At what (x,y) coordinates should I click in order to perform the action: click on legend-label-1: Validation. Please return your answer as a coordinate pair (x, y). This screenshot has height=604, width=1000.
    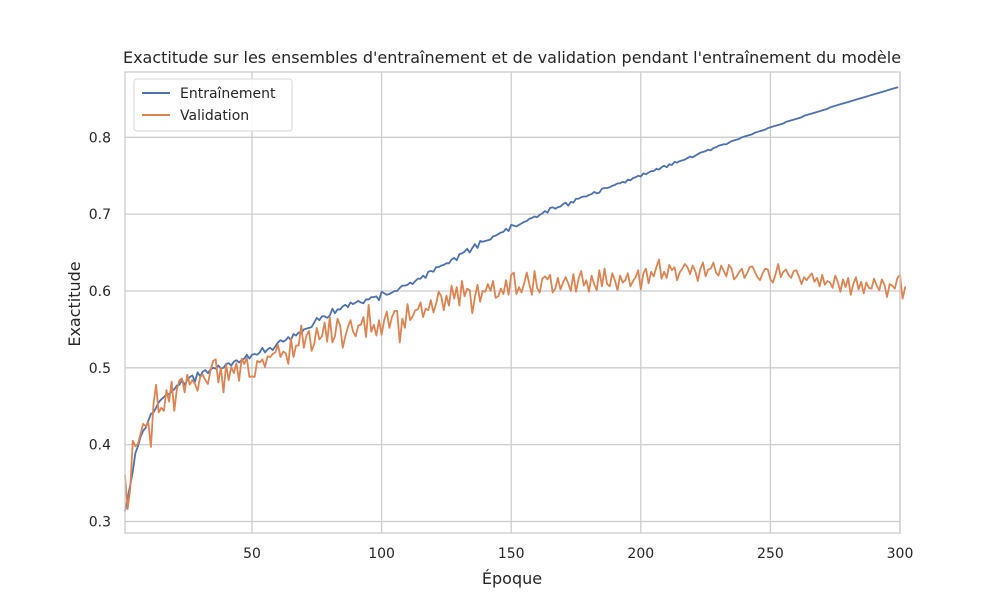
    Looking at the image, I should click on (214, 116).